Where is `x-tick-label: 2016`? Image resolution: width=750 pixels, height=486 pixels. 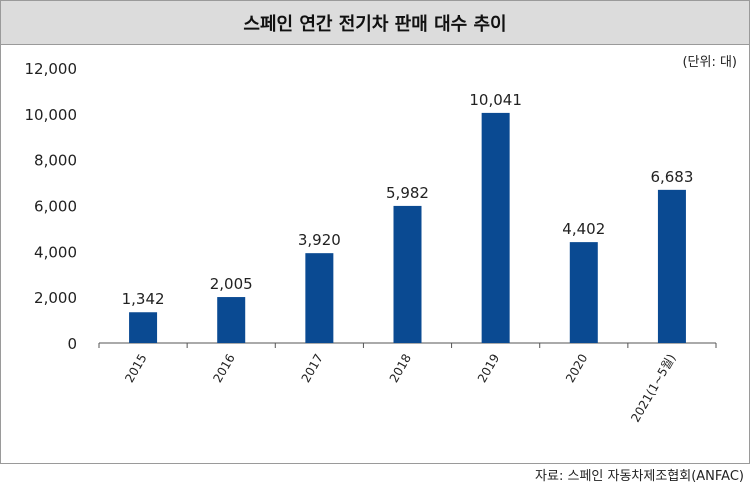
x-tick-label: 2016 is located at coordinates (223, 368).